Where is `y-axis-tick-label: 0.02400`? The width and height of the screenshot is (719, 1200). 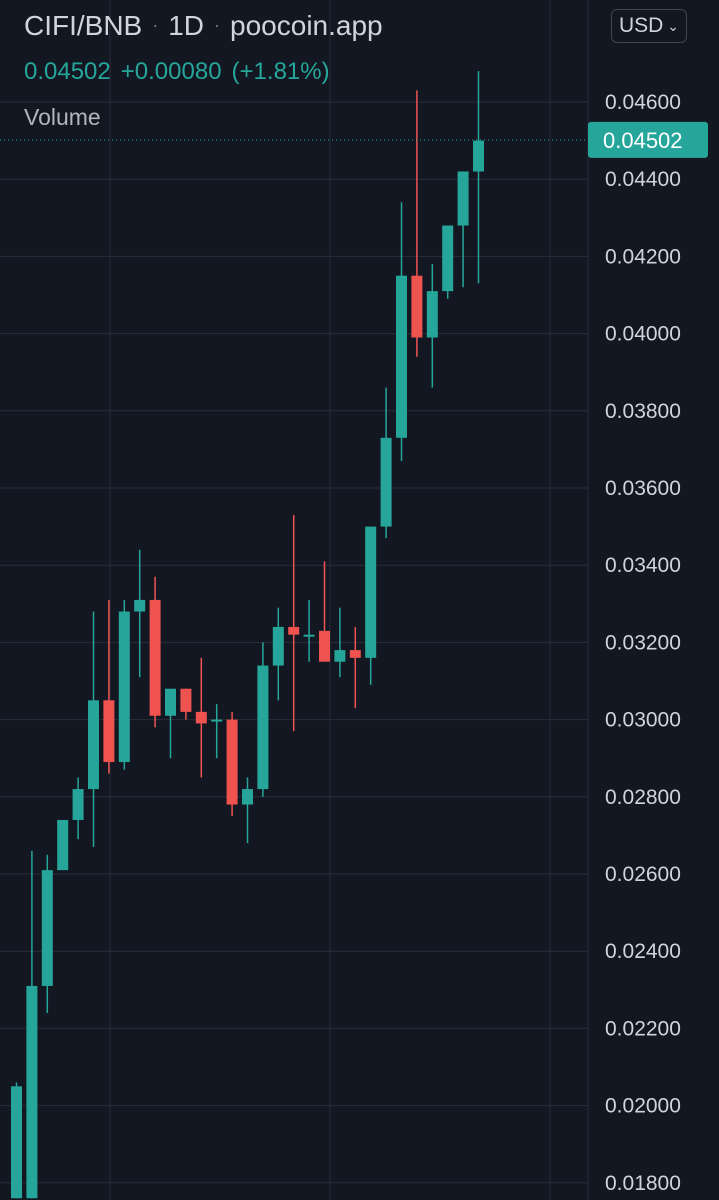 y-axis-tick-label: 0.02400 is located at coordinates (643, 951).